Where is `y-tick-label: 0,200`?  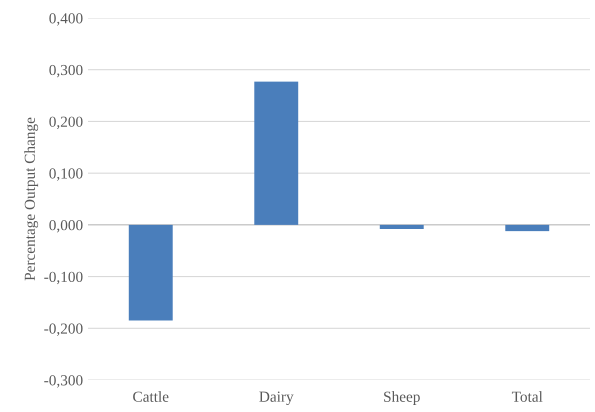
y-tick-label: 0,200 is located at coordinates (66, 123).